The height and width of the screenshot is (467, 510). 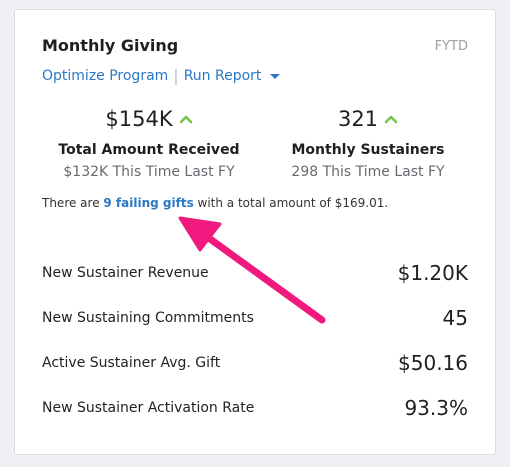 What do you see at coordinates (139, 119) in the screenshot?
I see `stat-value: $154K` at bounding box center [139, 119].